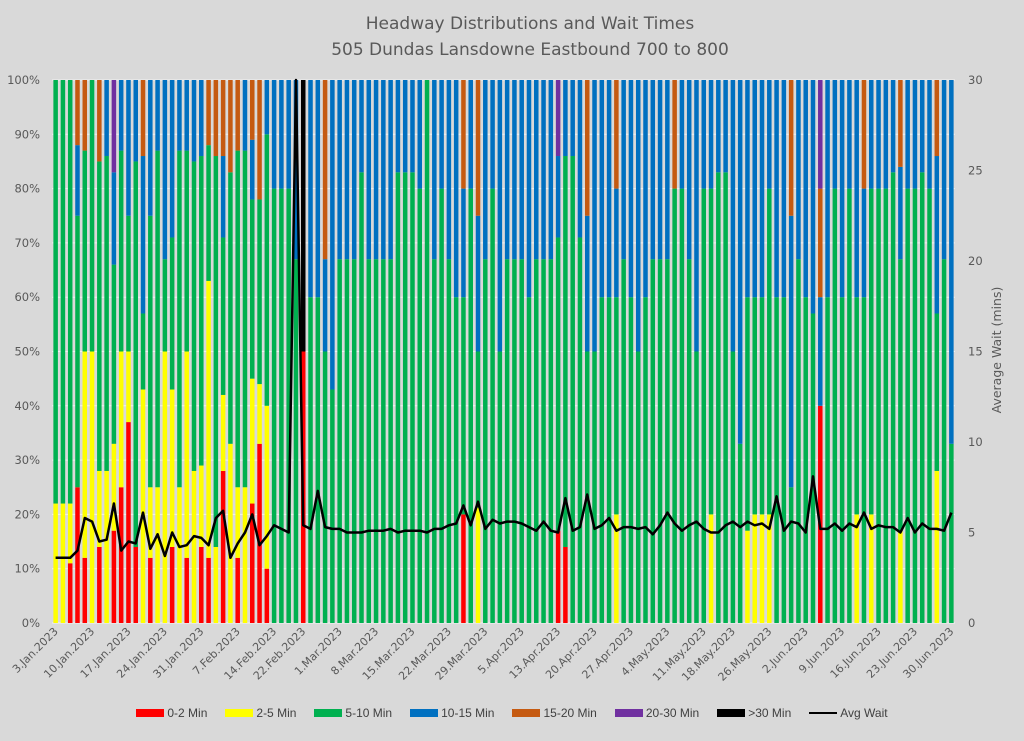 The width and height of the screenshot is (1024, 741). Describe the element at coordinates (23, 351) in the screenshot. I see `y-axis-ticks: 0% 10% 20% 30% 40% 50% 60% 70% 80% 90% 100%` at that location.